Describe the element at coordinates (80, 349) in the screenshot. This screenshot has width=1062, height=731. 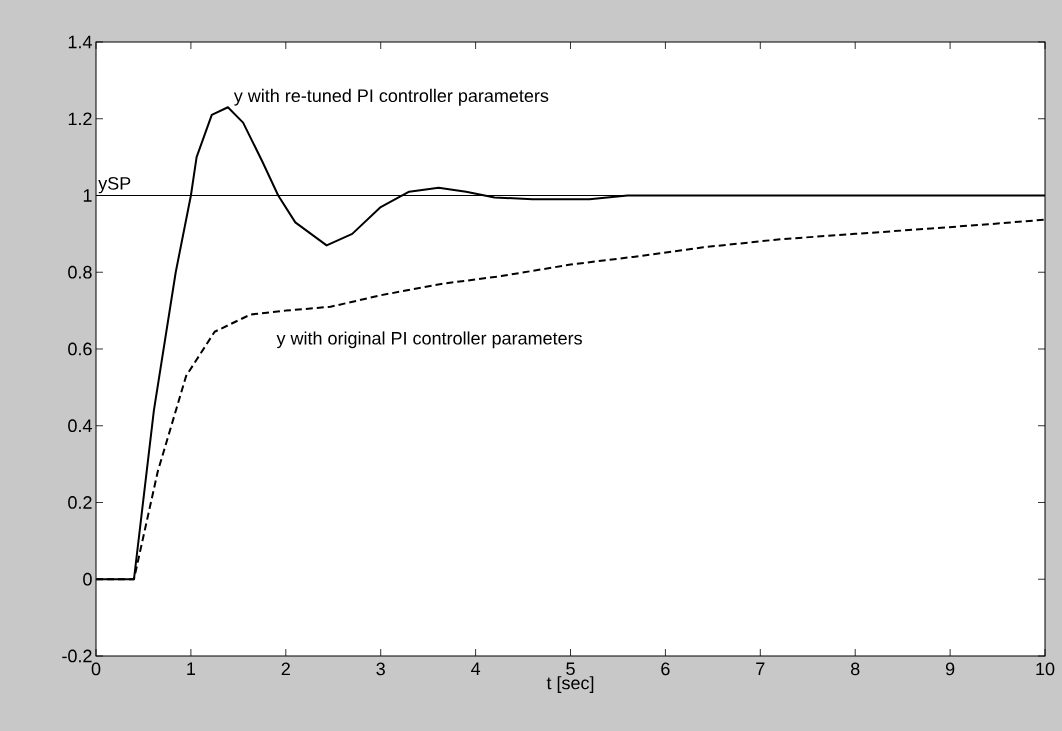
I see `y-tick-label: 0.6` at that location.